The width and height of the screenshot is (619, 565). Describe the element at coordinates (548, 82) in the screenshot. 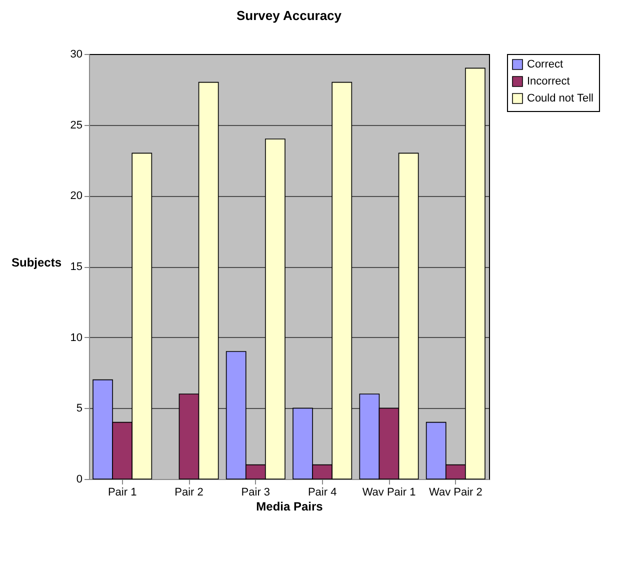

I see `legend-label: Incorrect` at that location.